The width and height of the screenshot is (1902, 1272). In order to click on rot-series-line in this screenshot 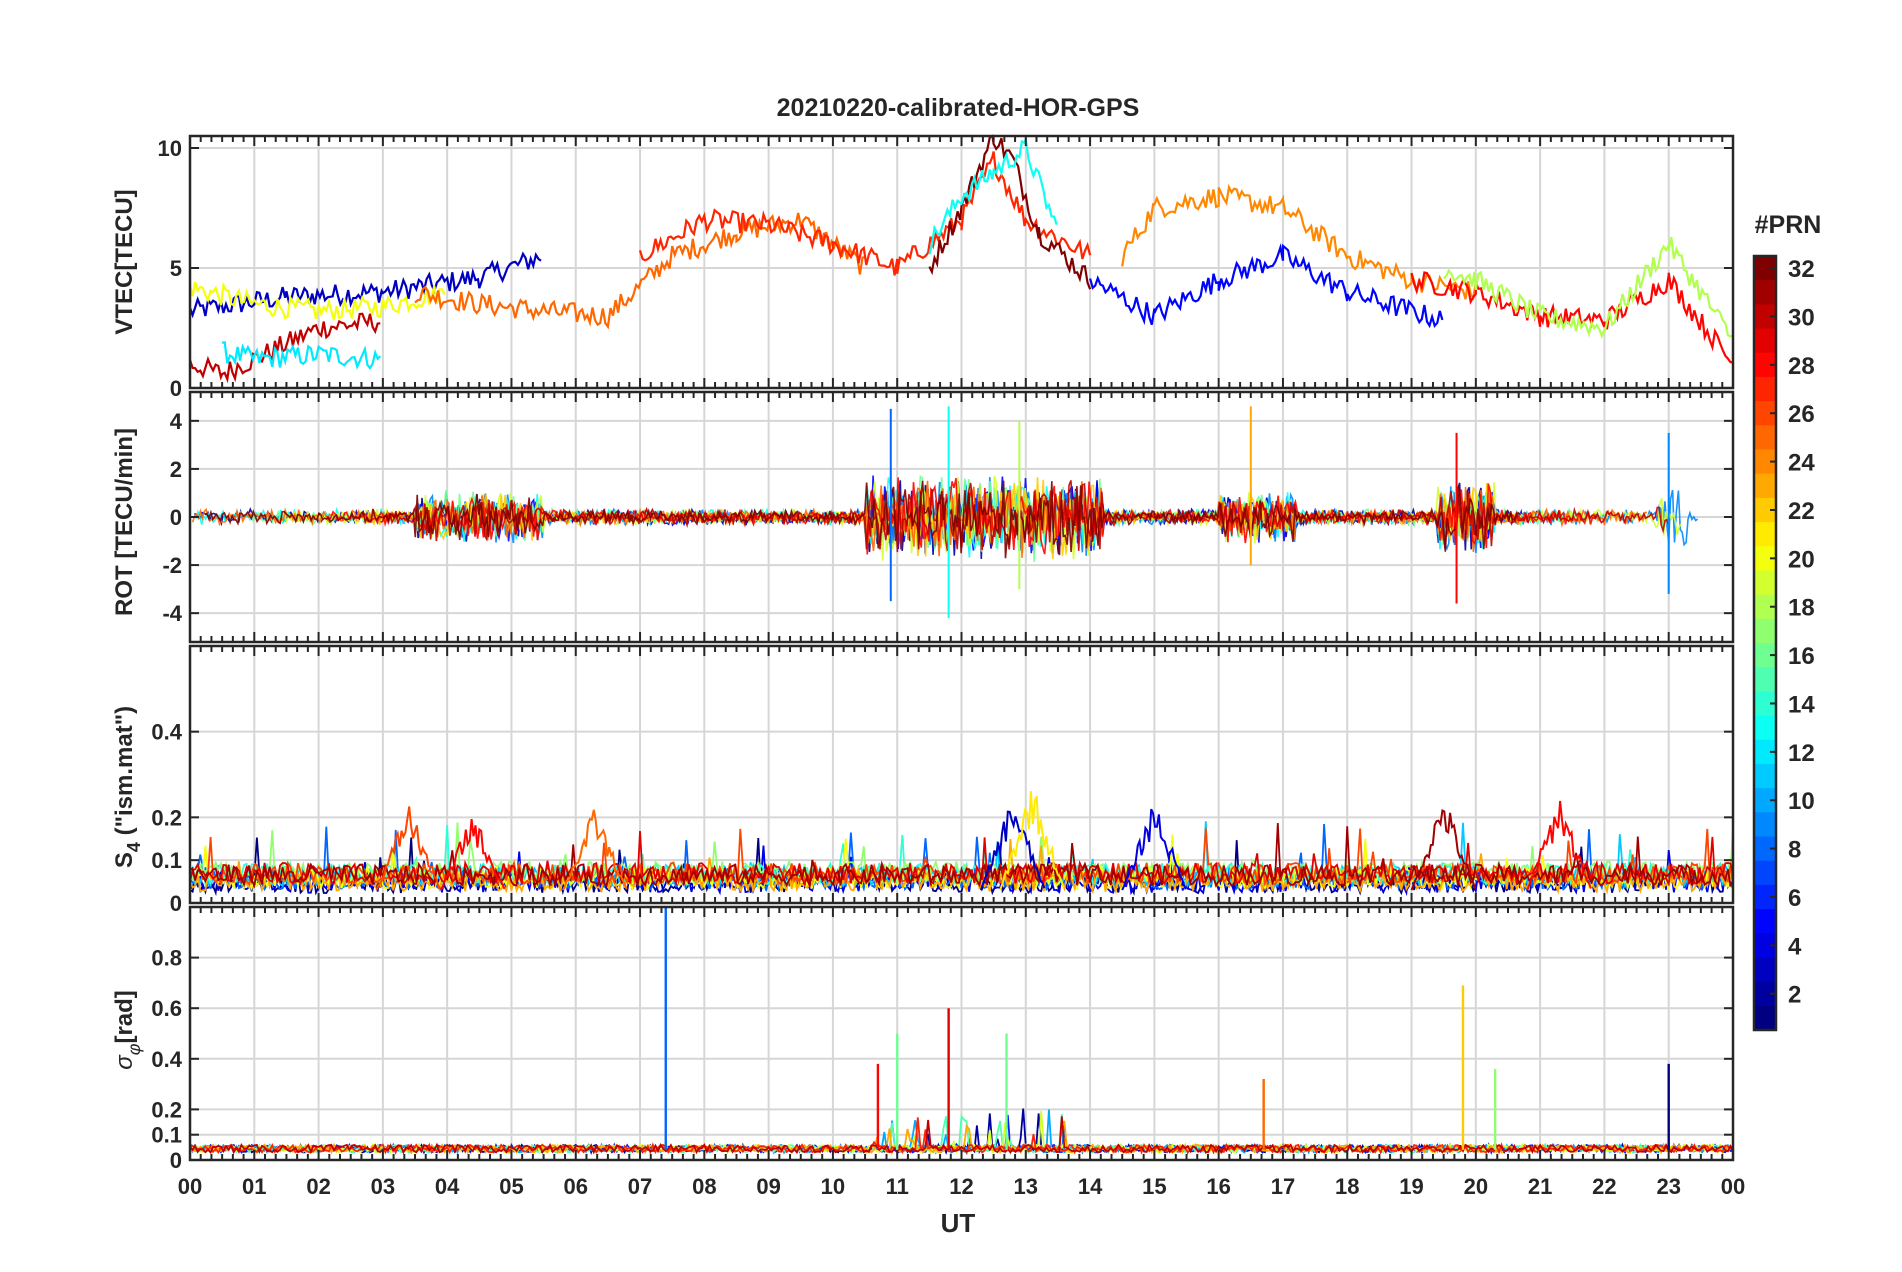, I will do `click(919, 519)`.